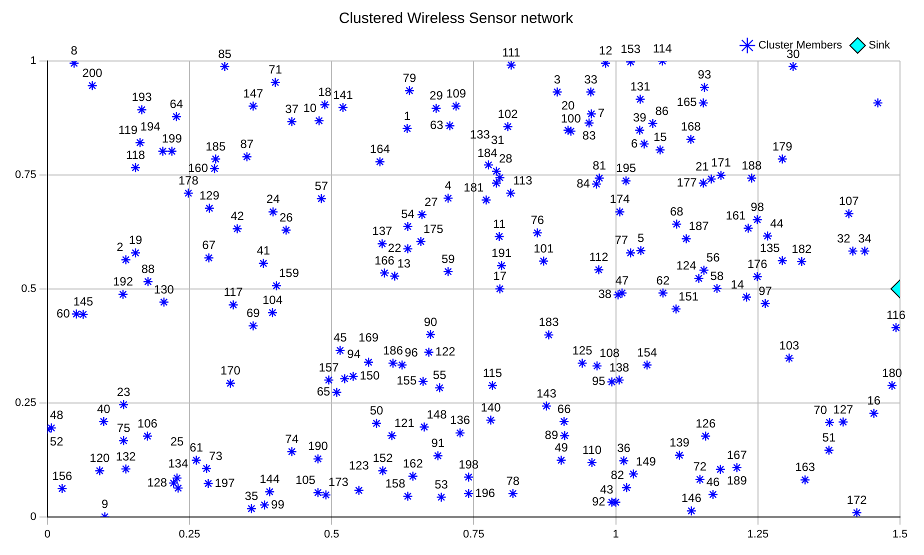  What do you see at coordinates (408, 213) in the screenshot?
I see `annotation: 54` at bounding box center [408, 213].